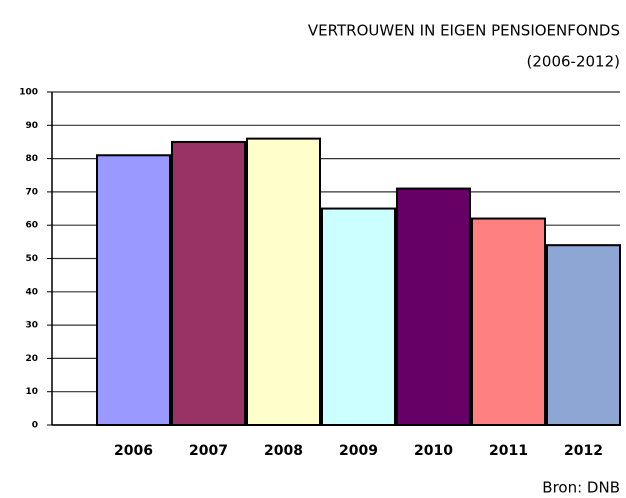 Image resolution: width=626 pixels, height=498 pixels. I want to click on y-tick-label: 70, so click(31, 192).